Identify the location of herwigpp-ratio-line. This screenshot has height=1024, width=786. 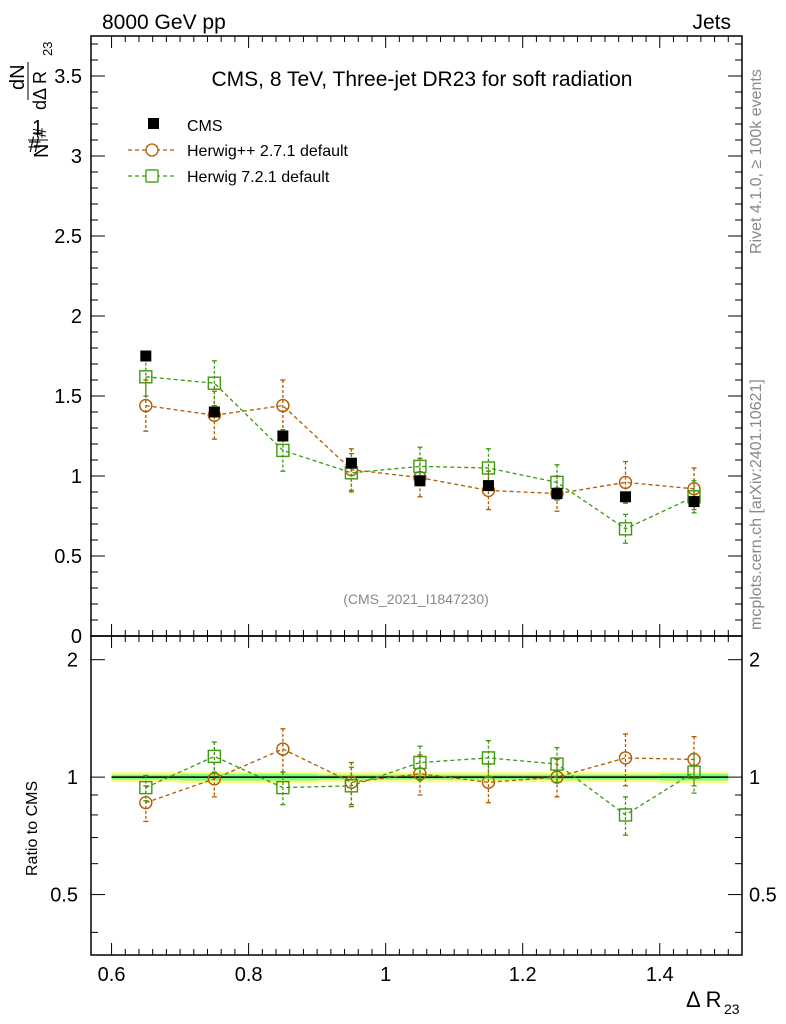
(420, 776).